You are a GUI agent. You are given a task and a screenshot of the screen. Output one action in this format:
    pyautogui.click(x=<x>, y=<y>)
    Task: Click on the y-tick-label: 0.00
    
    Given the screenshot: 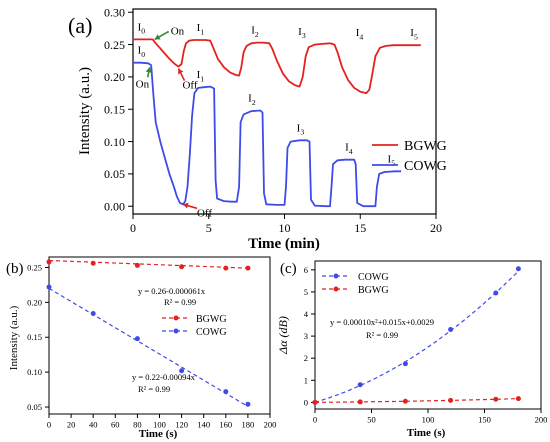 What is the action you would take?
    pyautogui.click(x=114, y=206)
    